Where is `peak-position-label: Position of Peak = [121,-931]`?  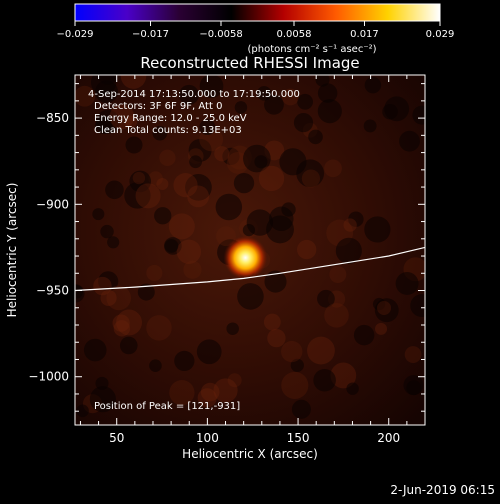
peak-position-label: Position of Peak = [121,-931] is located at coordinates (167, 406).